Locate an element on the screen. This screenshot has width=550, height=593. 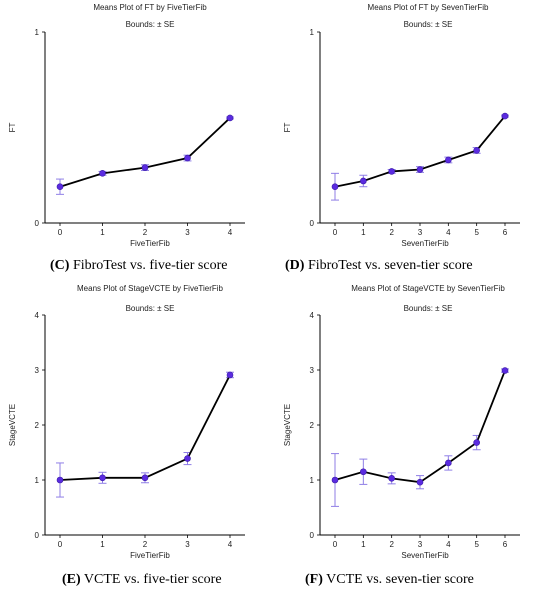
chart-title: Means Plot of StageVCTE by FiveTierFib is located at coordinates (150, 288).